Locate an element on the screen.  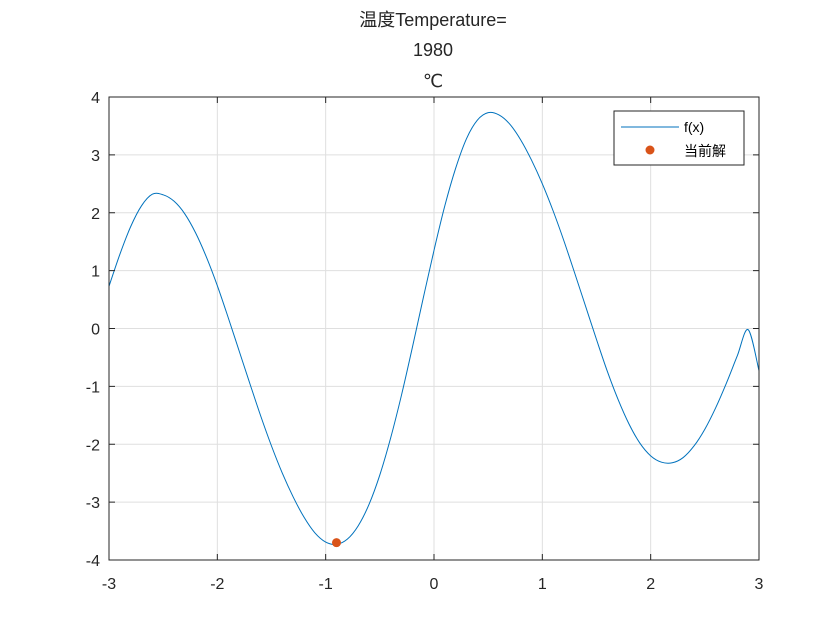
chart-title-line-1: 温度Temperature= is located at coordinates (433, 20).